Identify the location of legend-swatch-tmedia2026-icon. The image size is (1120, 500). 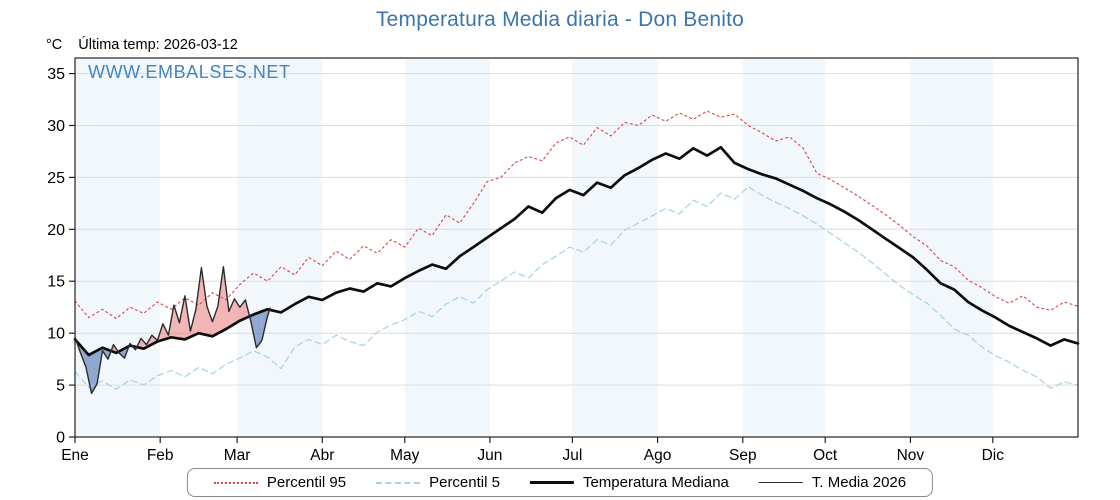
(780, 482).